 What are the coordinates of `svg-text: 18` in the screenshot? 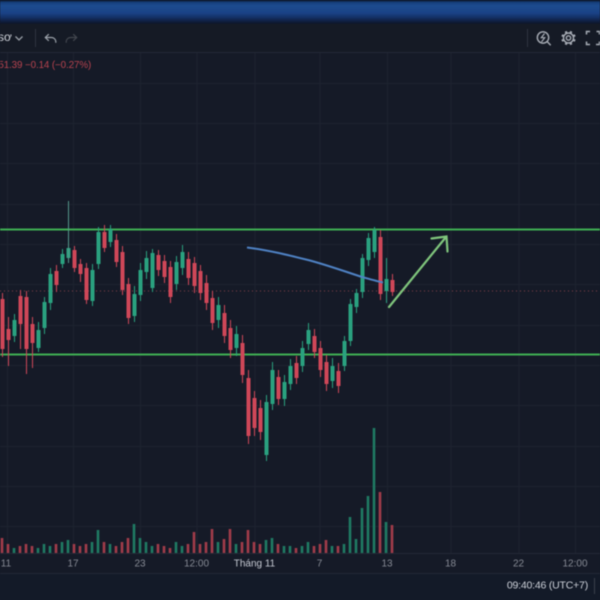 It's located at (451, 564).